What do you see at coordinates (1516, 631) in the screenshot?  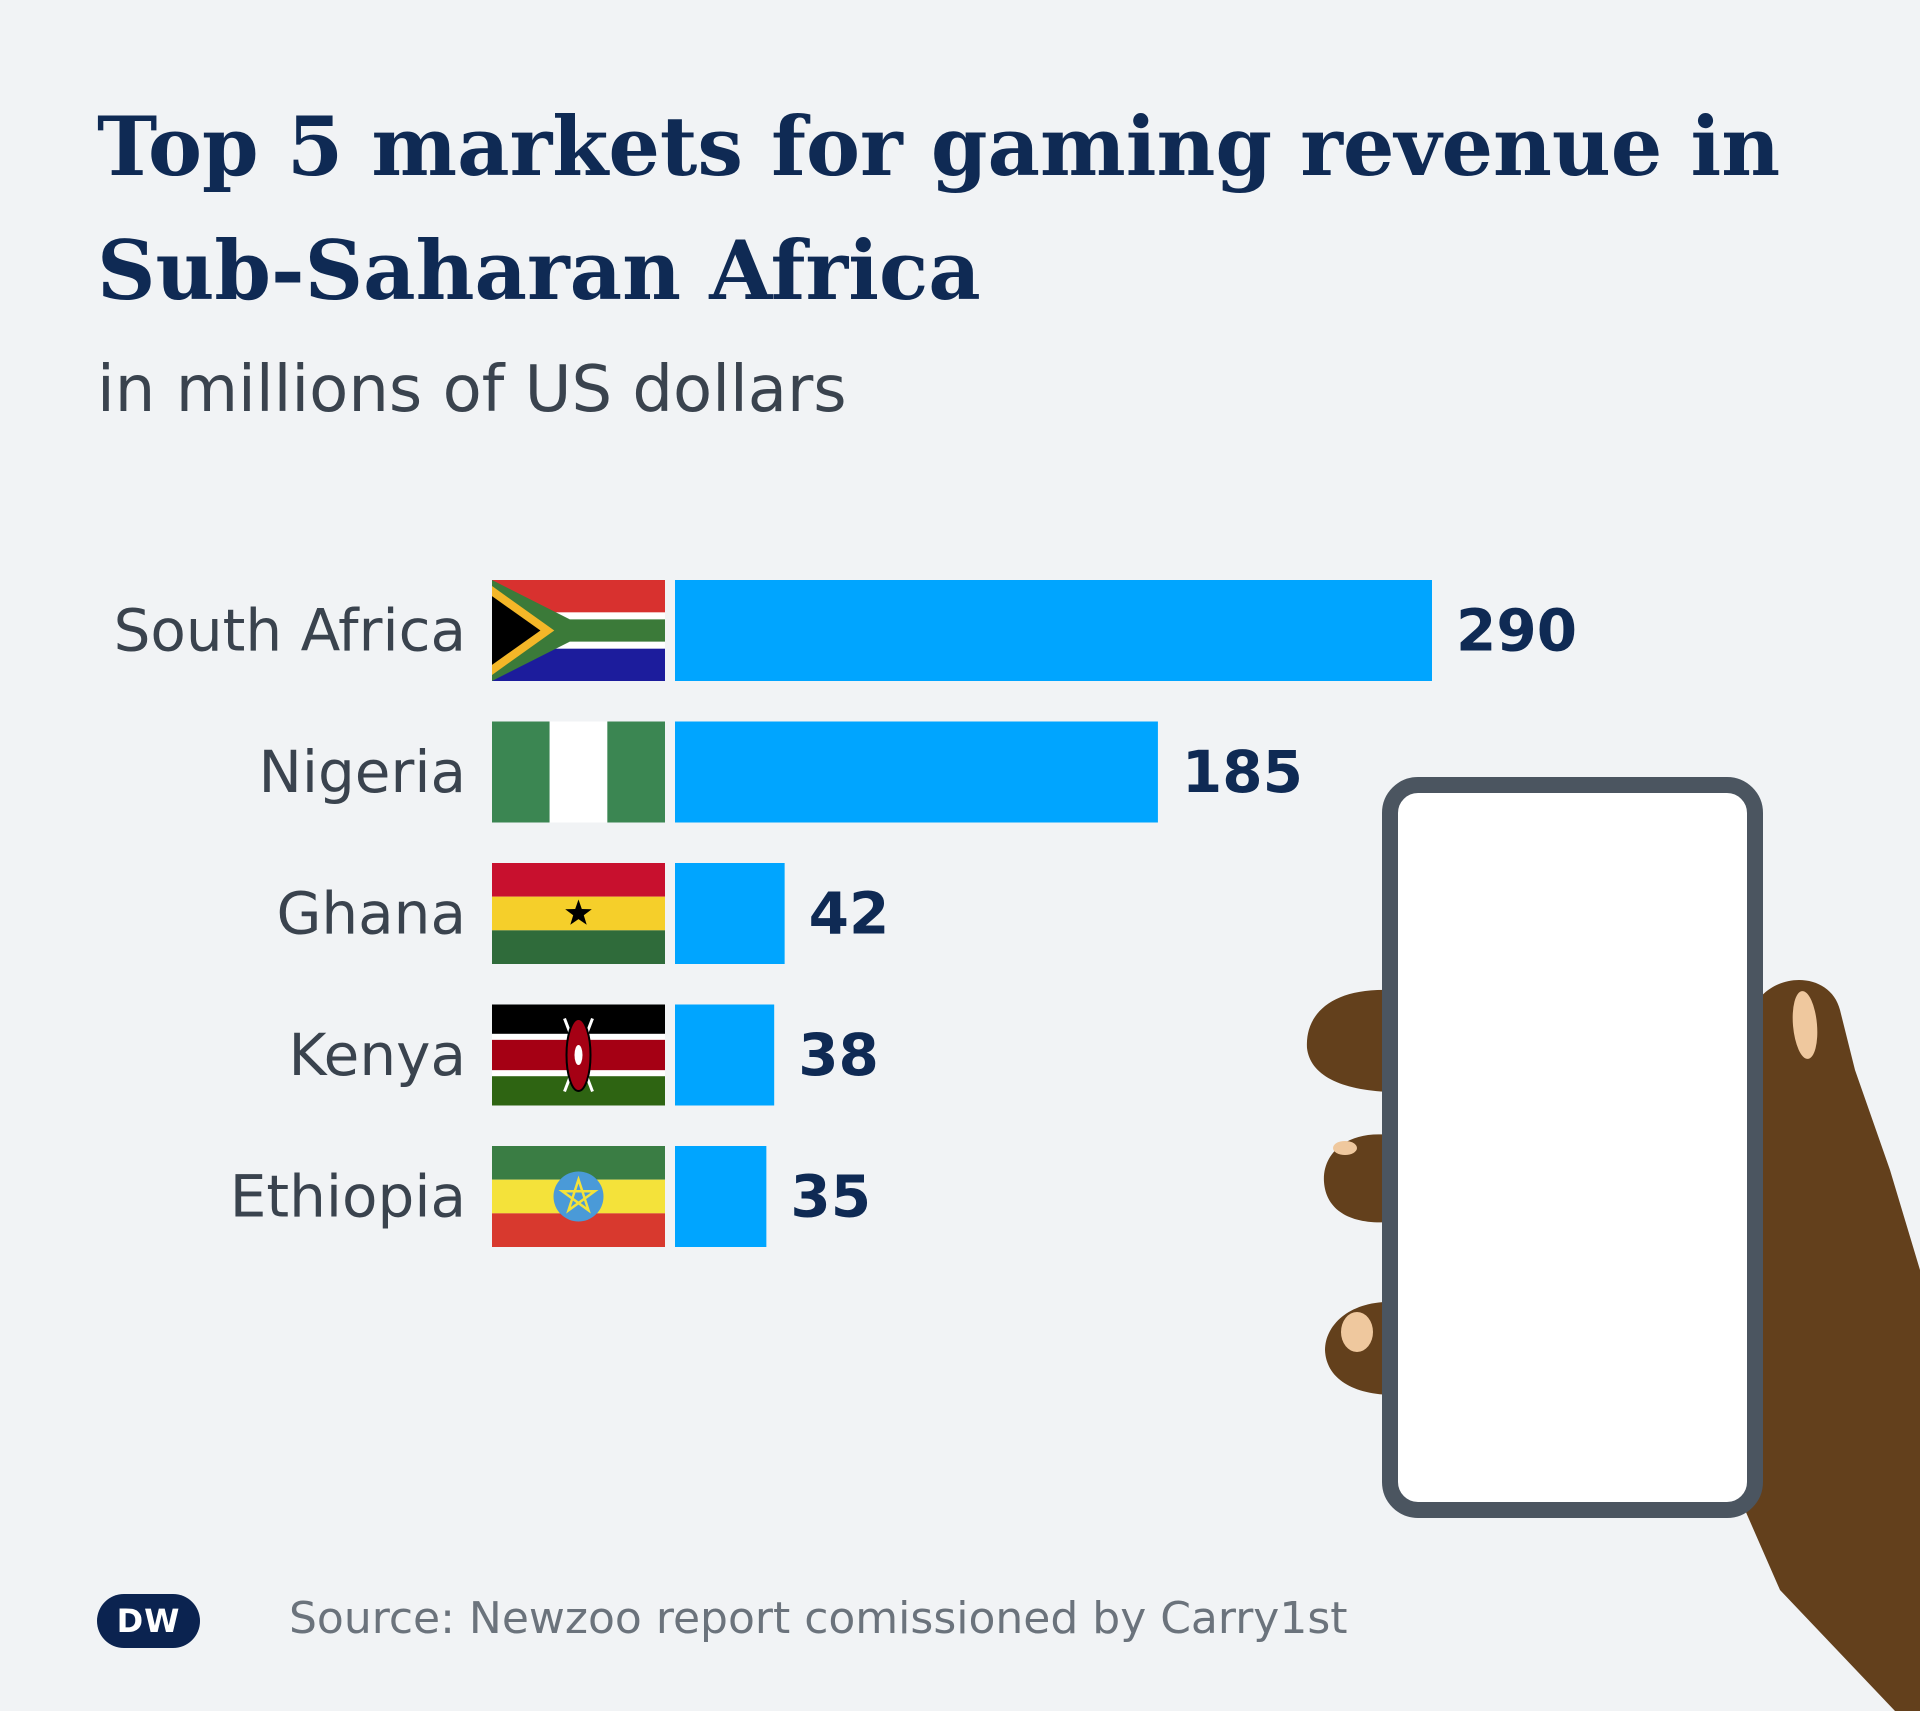 I see `value-label: 290` at bounding box center [1516, 631].